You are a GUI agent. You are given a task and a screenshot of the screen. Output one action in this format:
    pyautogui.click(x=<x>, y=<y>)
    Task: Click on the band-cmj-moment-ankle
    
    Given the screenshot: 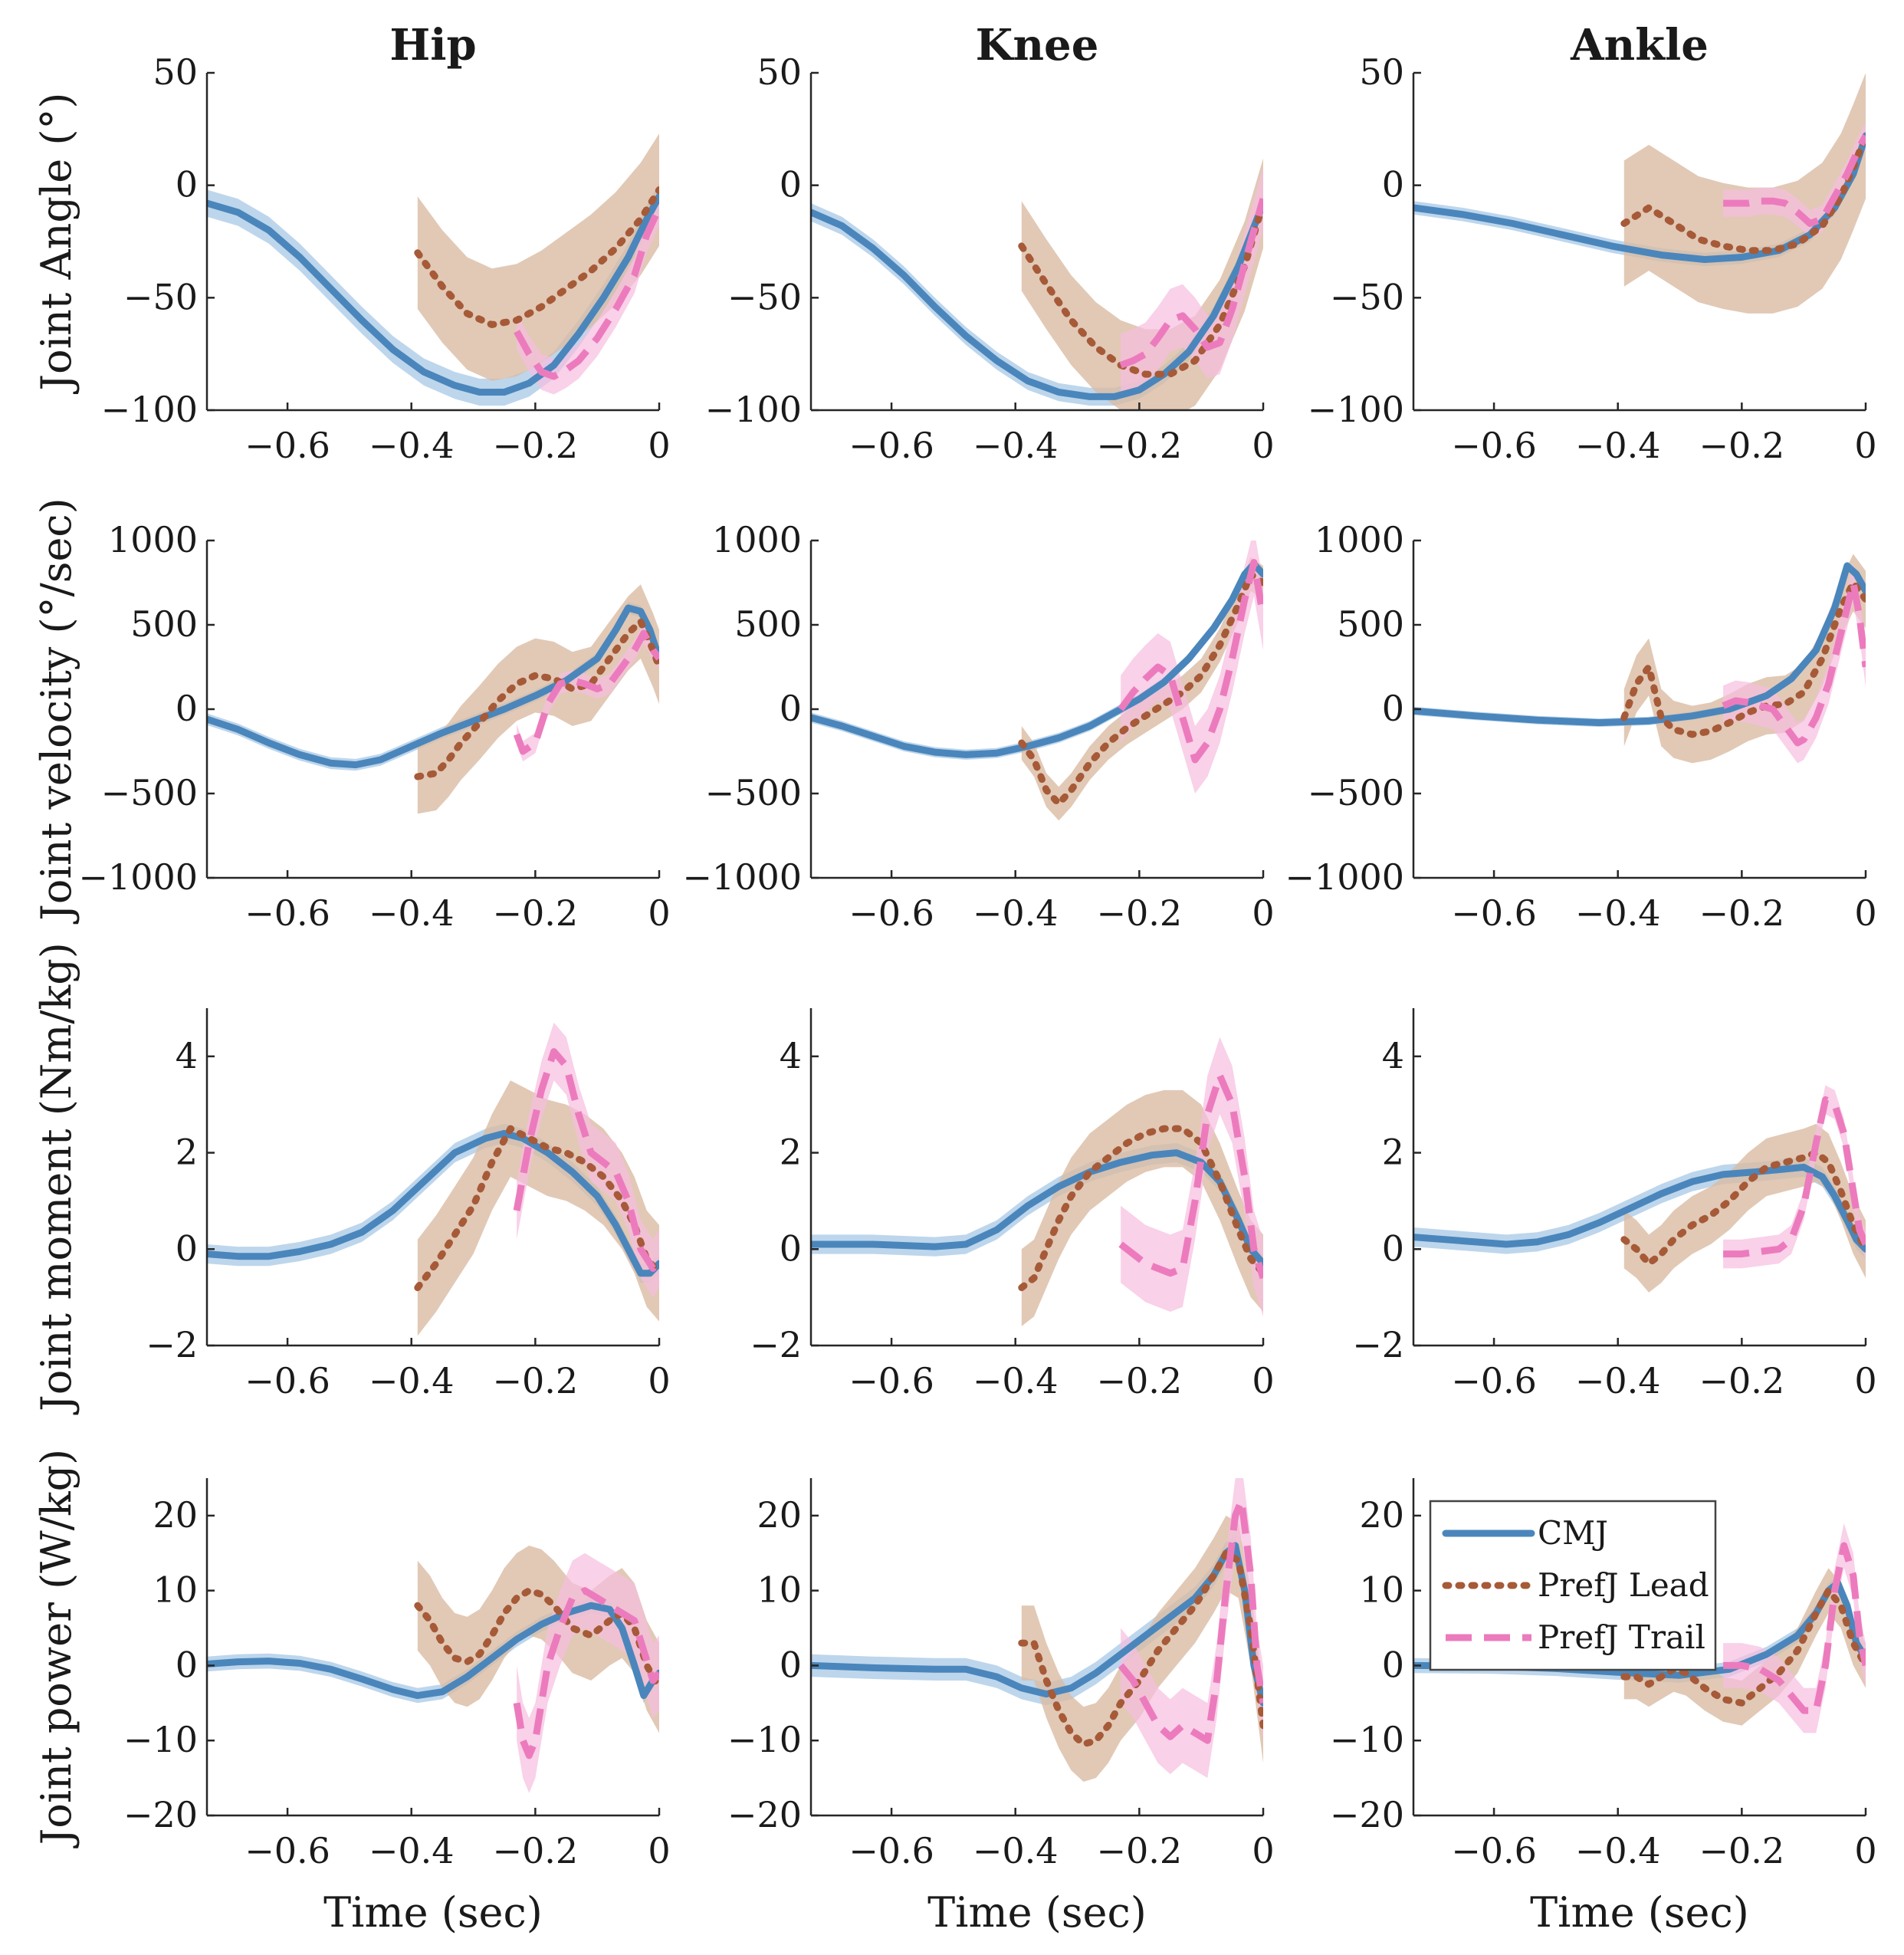 What is the action you would take?
    pyautogui.click(x=1639, y=1208)
    